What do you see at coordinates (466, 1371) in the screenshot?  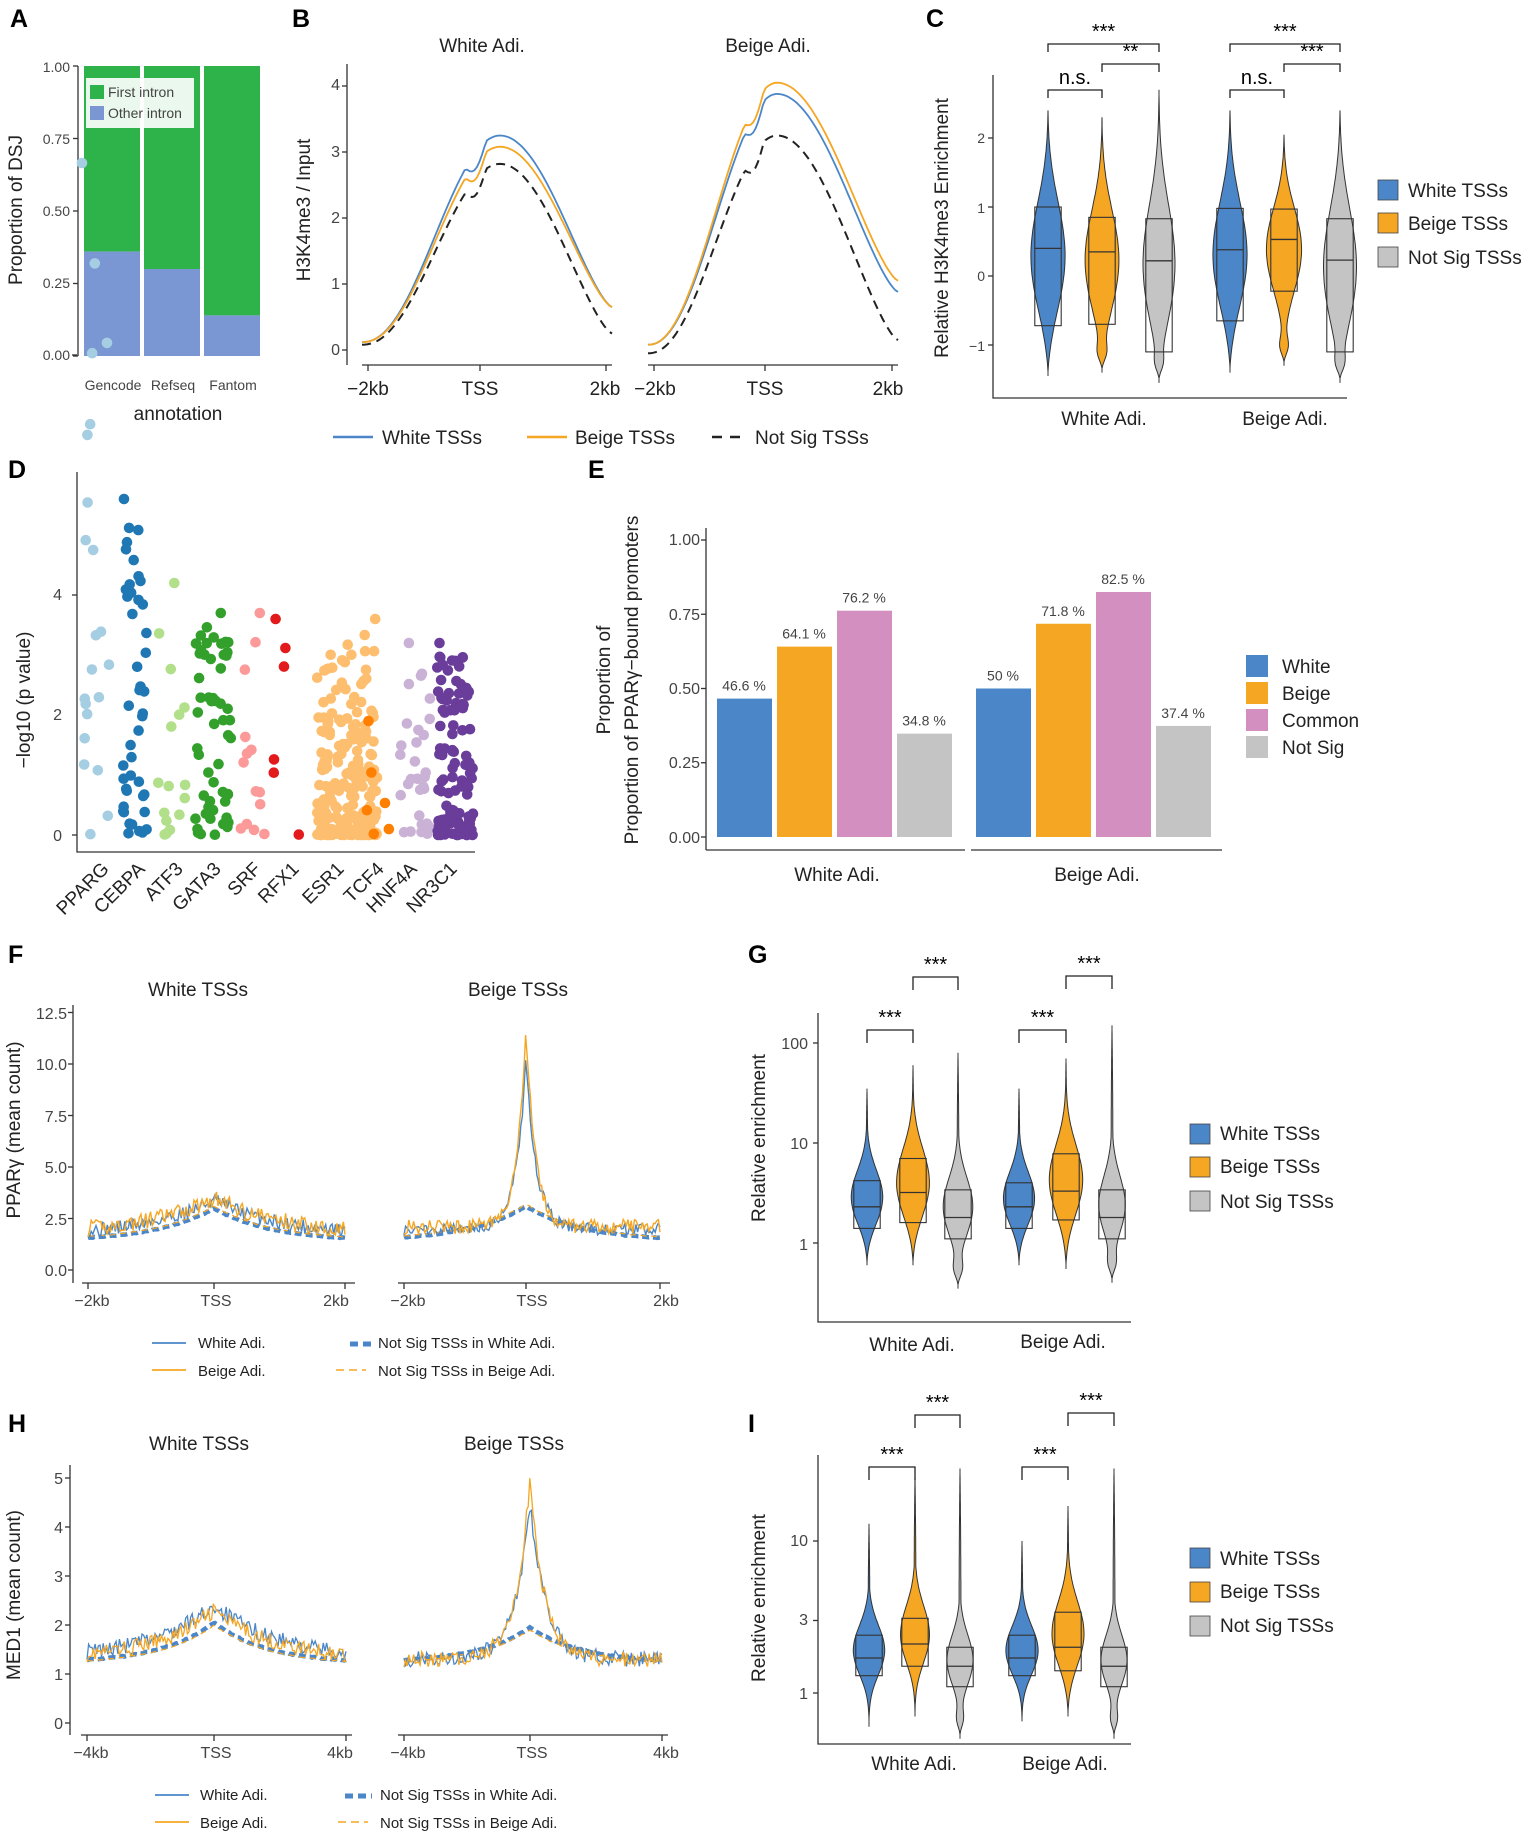 I see `f-legend-notsig-beige: Not Sig TSSs in Beige Adi.` at bounding box center [466, 1371].